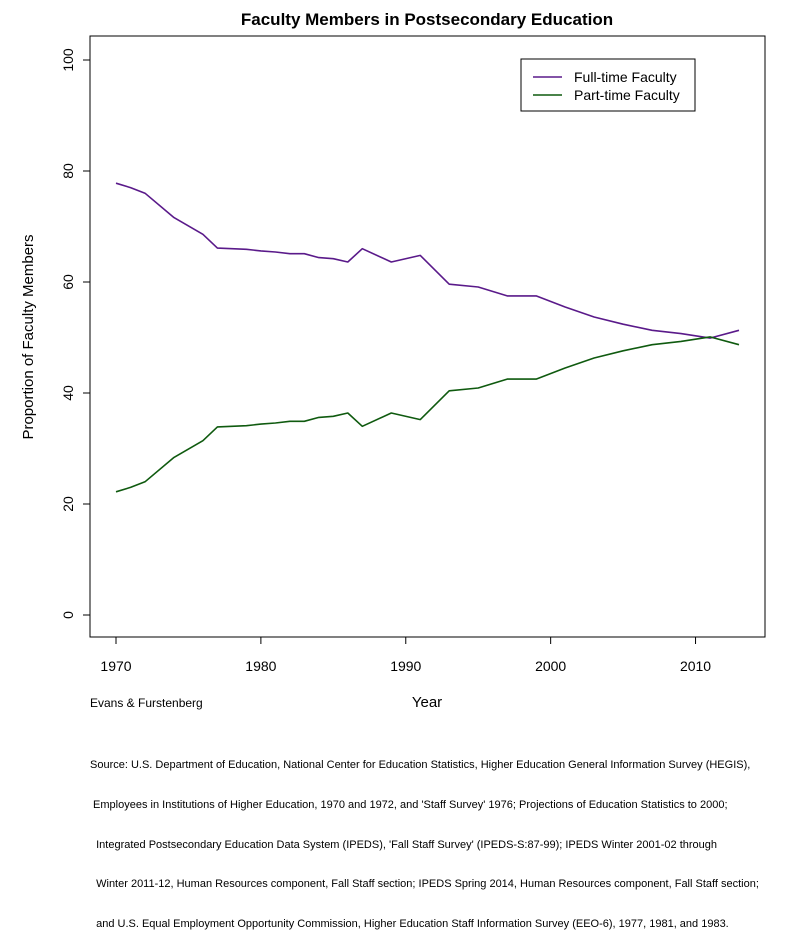  Describe the element at coordinates (405, 666) in the screenshot. I see `x-tick-label: 1990` at that location.